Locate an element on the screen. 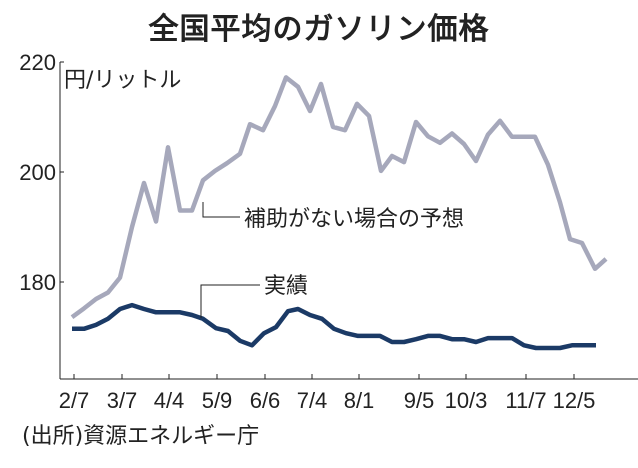 This screenshot has height=468, width=638. x-tick-label: 11/7 is located at coordinates (525, 400).